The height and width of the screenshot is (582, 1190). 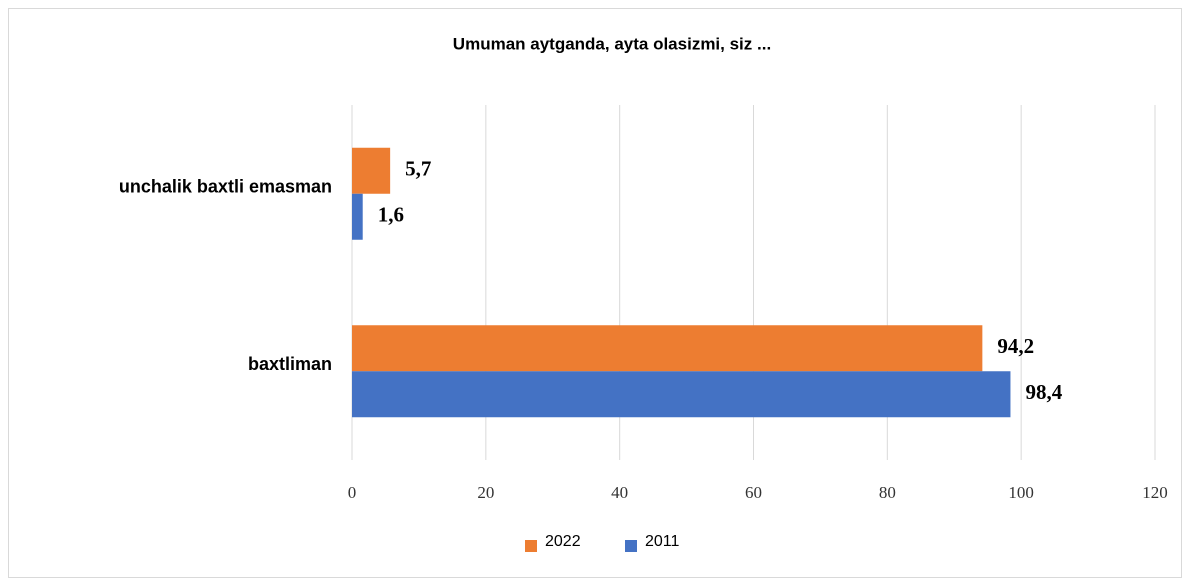 What do you see at coordinates (1015, 346) in the screenshot?
I see `data-label: 94,2` at bounding box center [1015, 346].